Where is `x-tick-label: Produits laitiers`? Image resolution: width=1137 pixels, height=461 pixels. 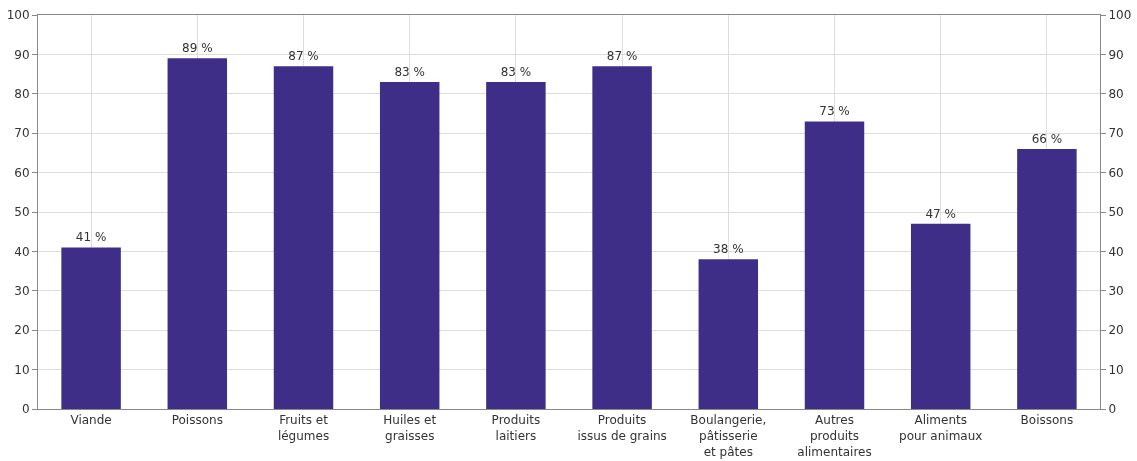 x-tick-label: Produits laitiers is located at coordinates (516, 428).